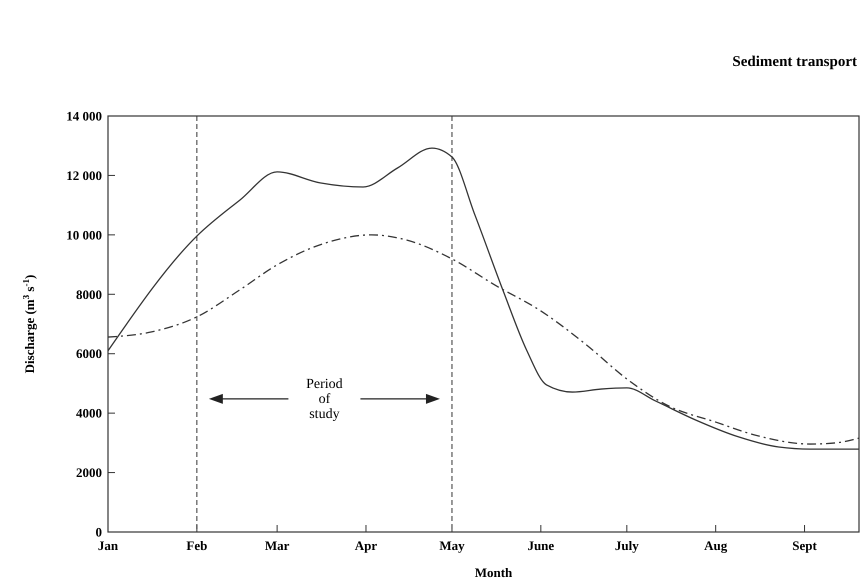 Image resolution: width=863 pixels, height=585 pixels. What do you see at coordinates (89, 413) in the screenshot?
I see `y-tick-label: 4000` at bounding box center [89, 413].